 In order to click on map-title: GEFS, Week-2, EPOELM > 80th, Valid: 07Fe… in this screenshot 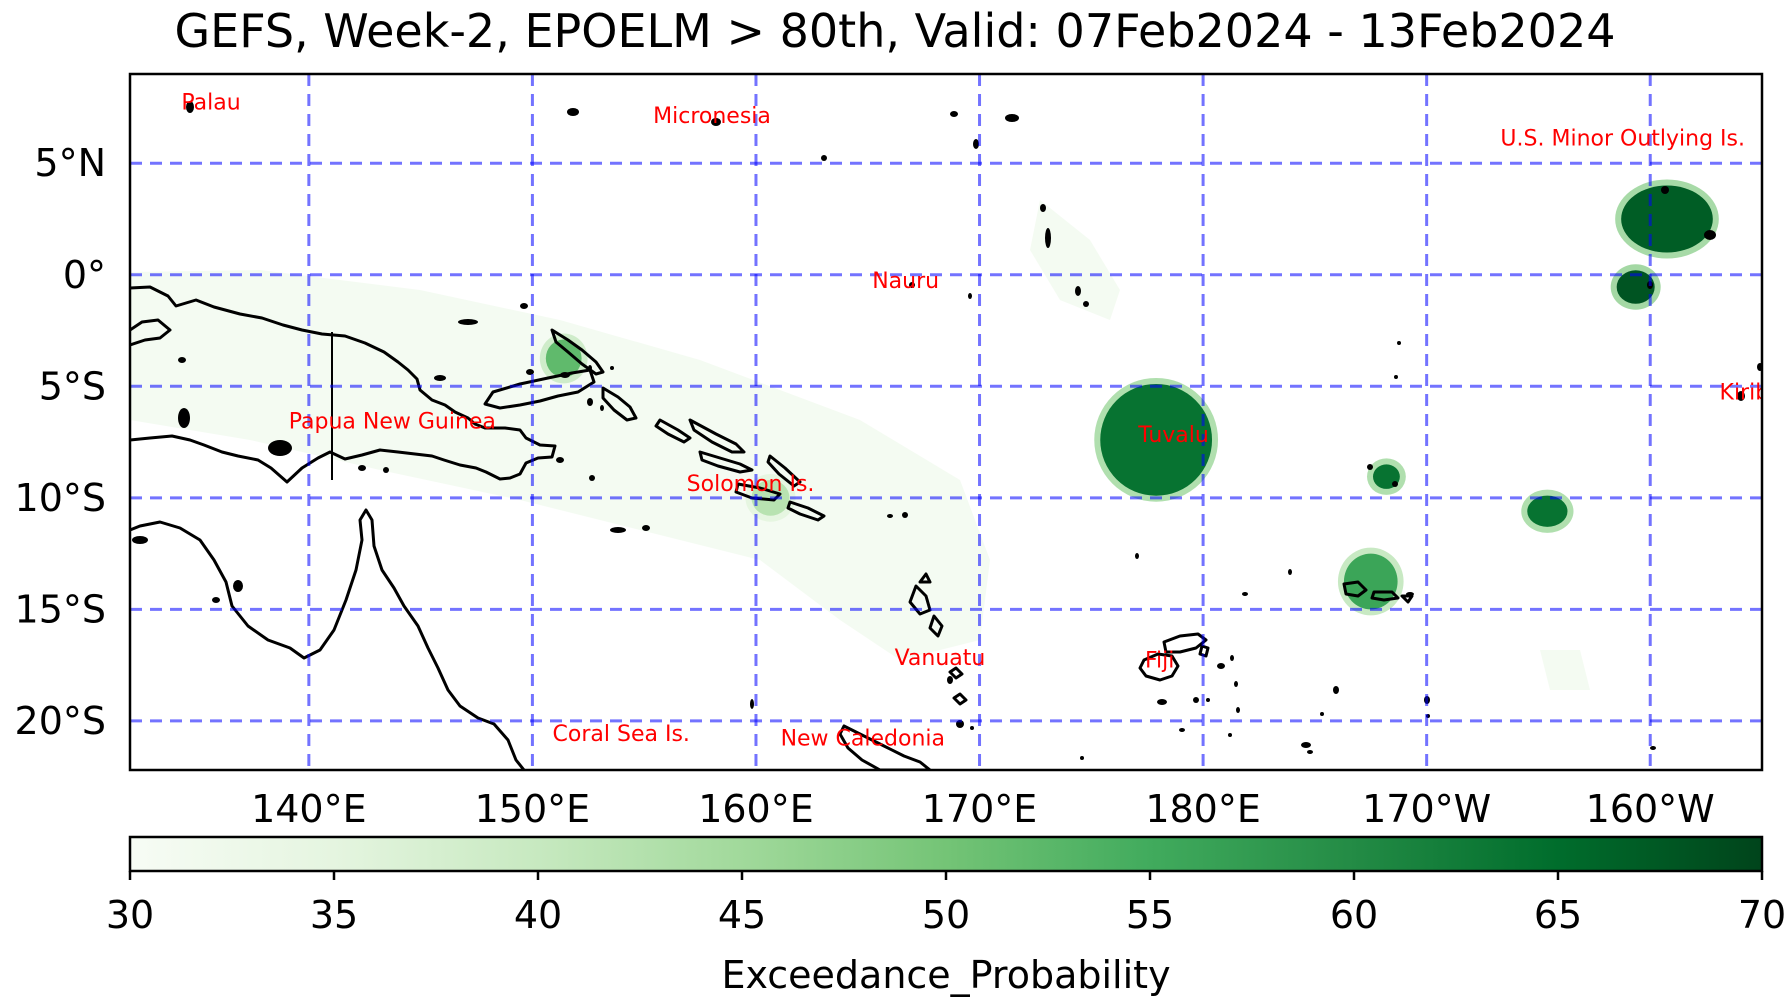, I will do `click(895, 31)`.